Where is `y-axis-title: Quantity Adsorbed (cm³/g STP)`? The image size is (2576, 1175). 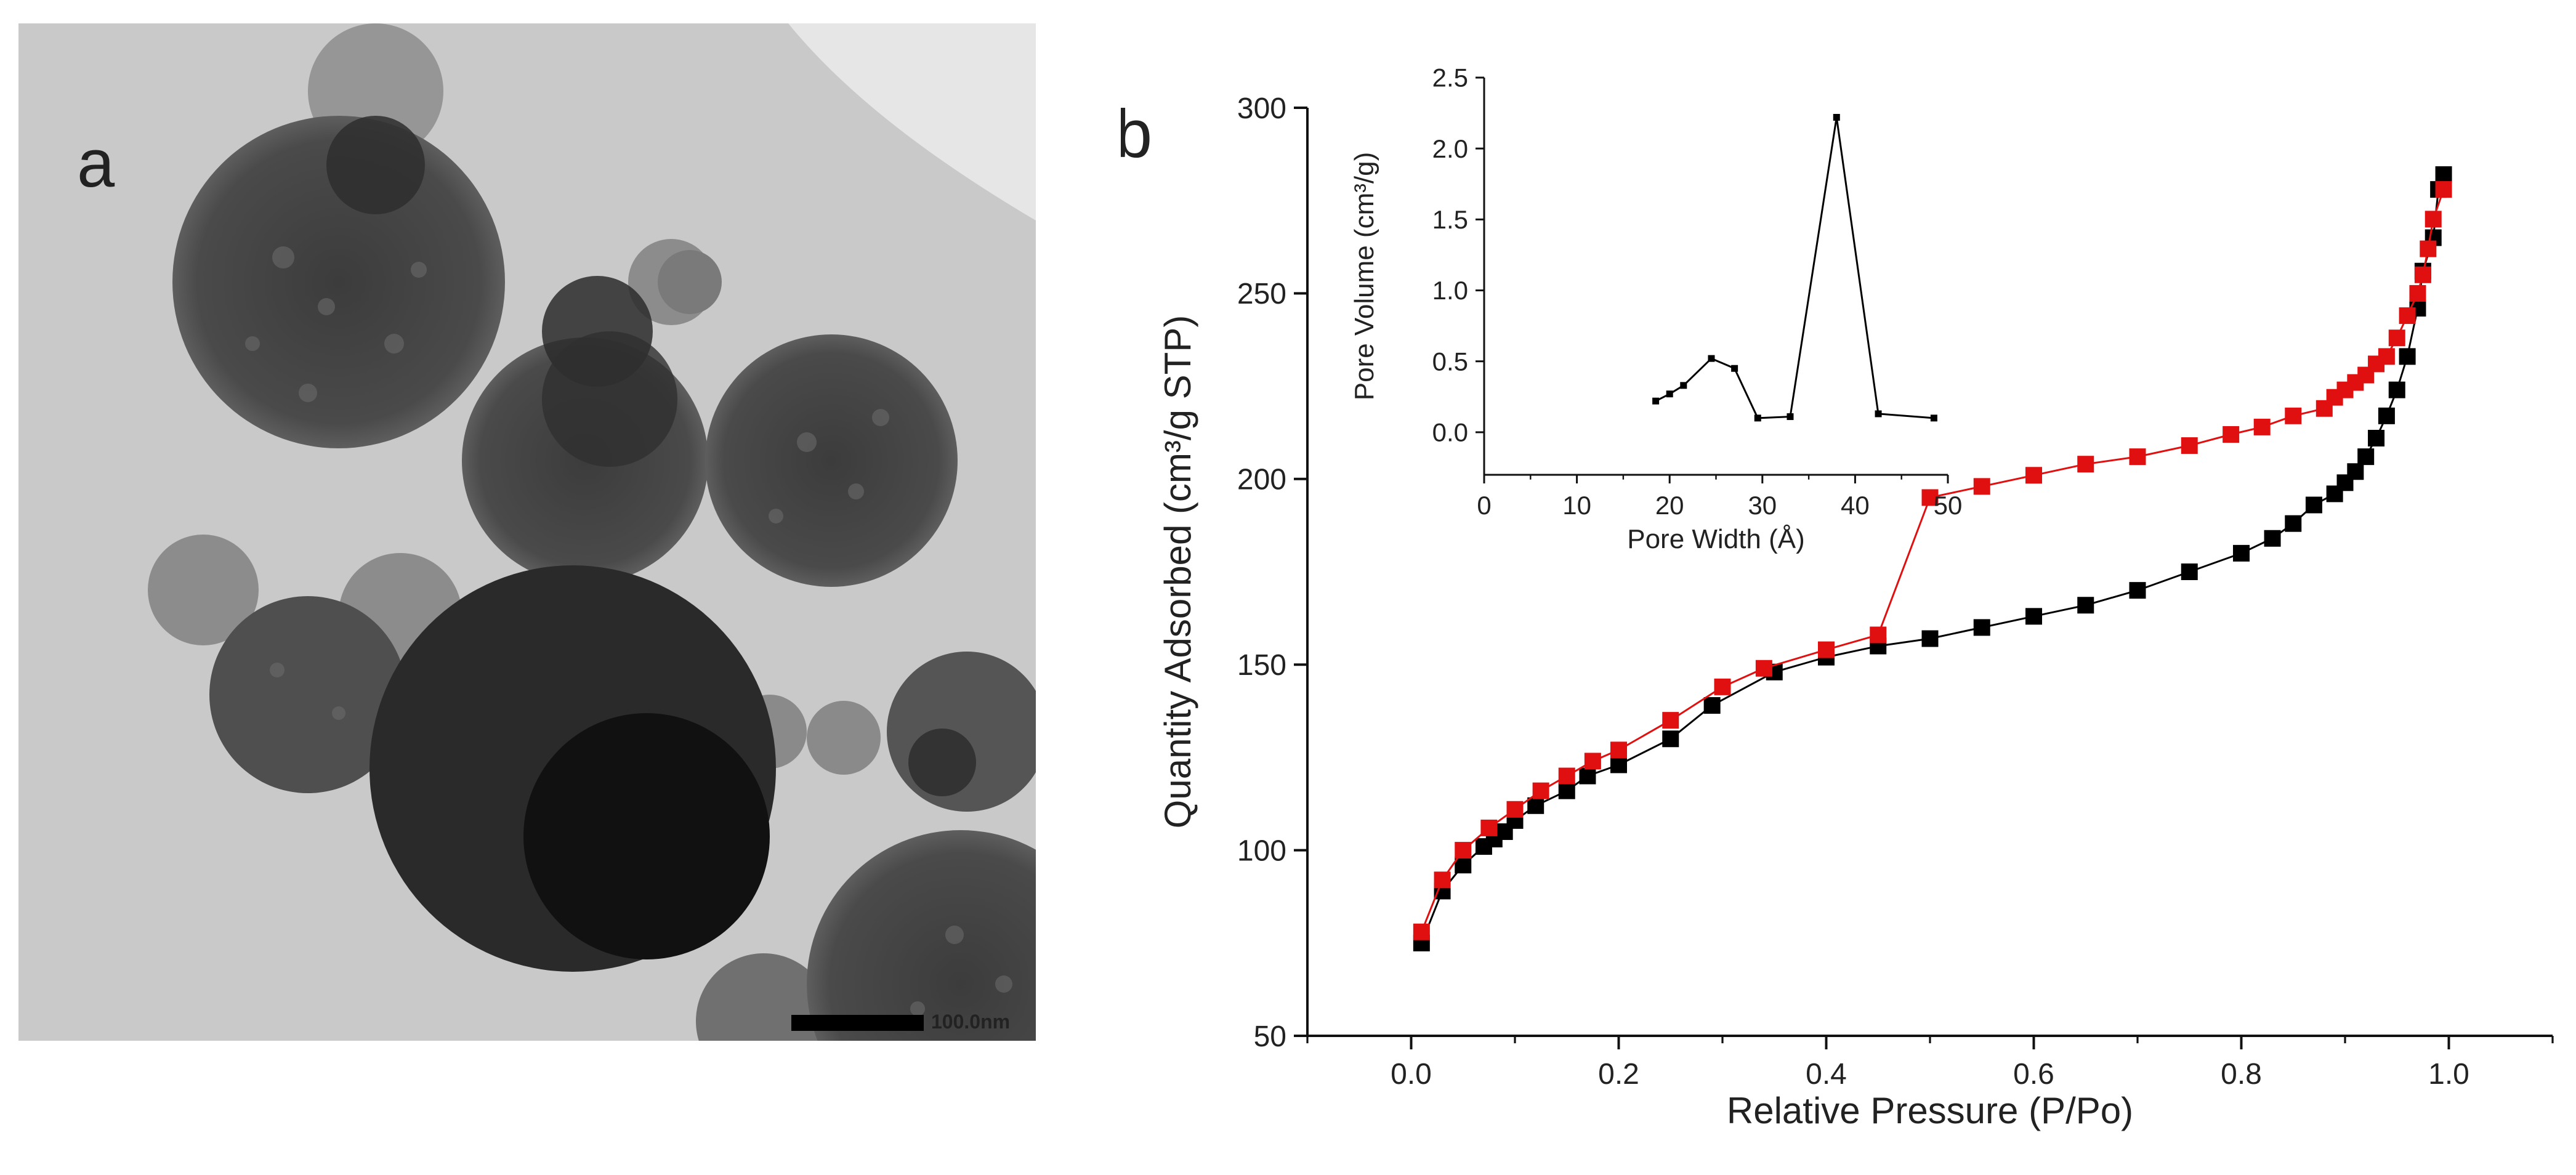
y-axis-title: Quantity Adsorbed (cm³/g STP) is located at coordinates (1177, 572).